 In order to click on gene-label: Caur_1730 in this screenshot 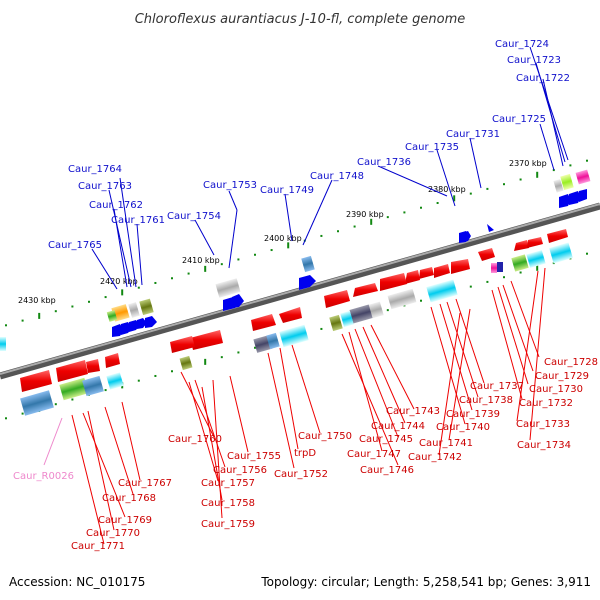, I will do `click(556, 389)`.